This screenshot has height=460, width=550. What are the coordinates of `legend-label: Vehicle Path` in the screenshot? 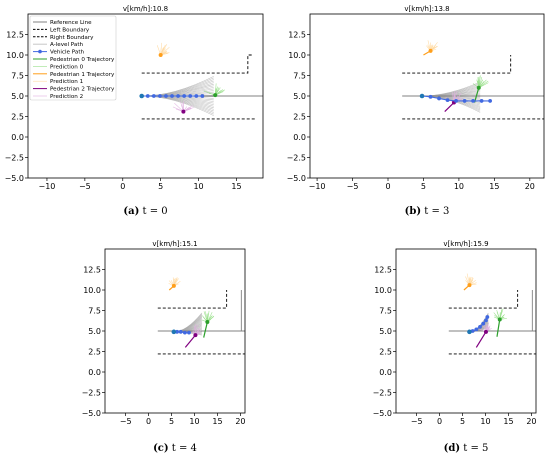 It's located at (67, 53).